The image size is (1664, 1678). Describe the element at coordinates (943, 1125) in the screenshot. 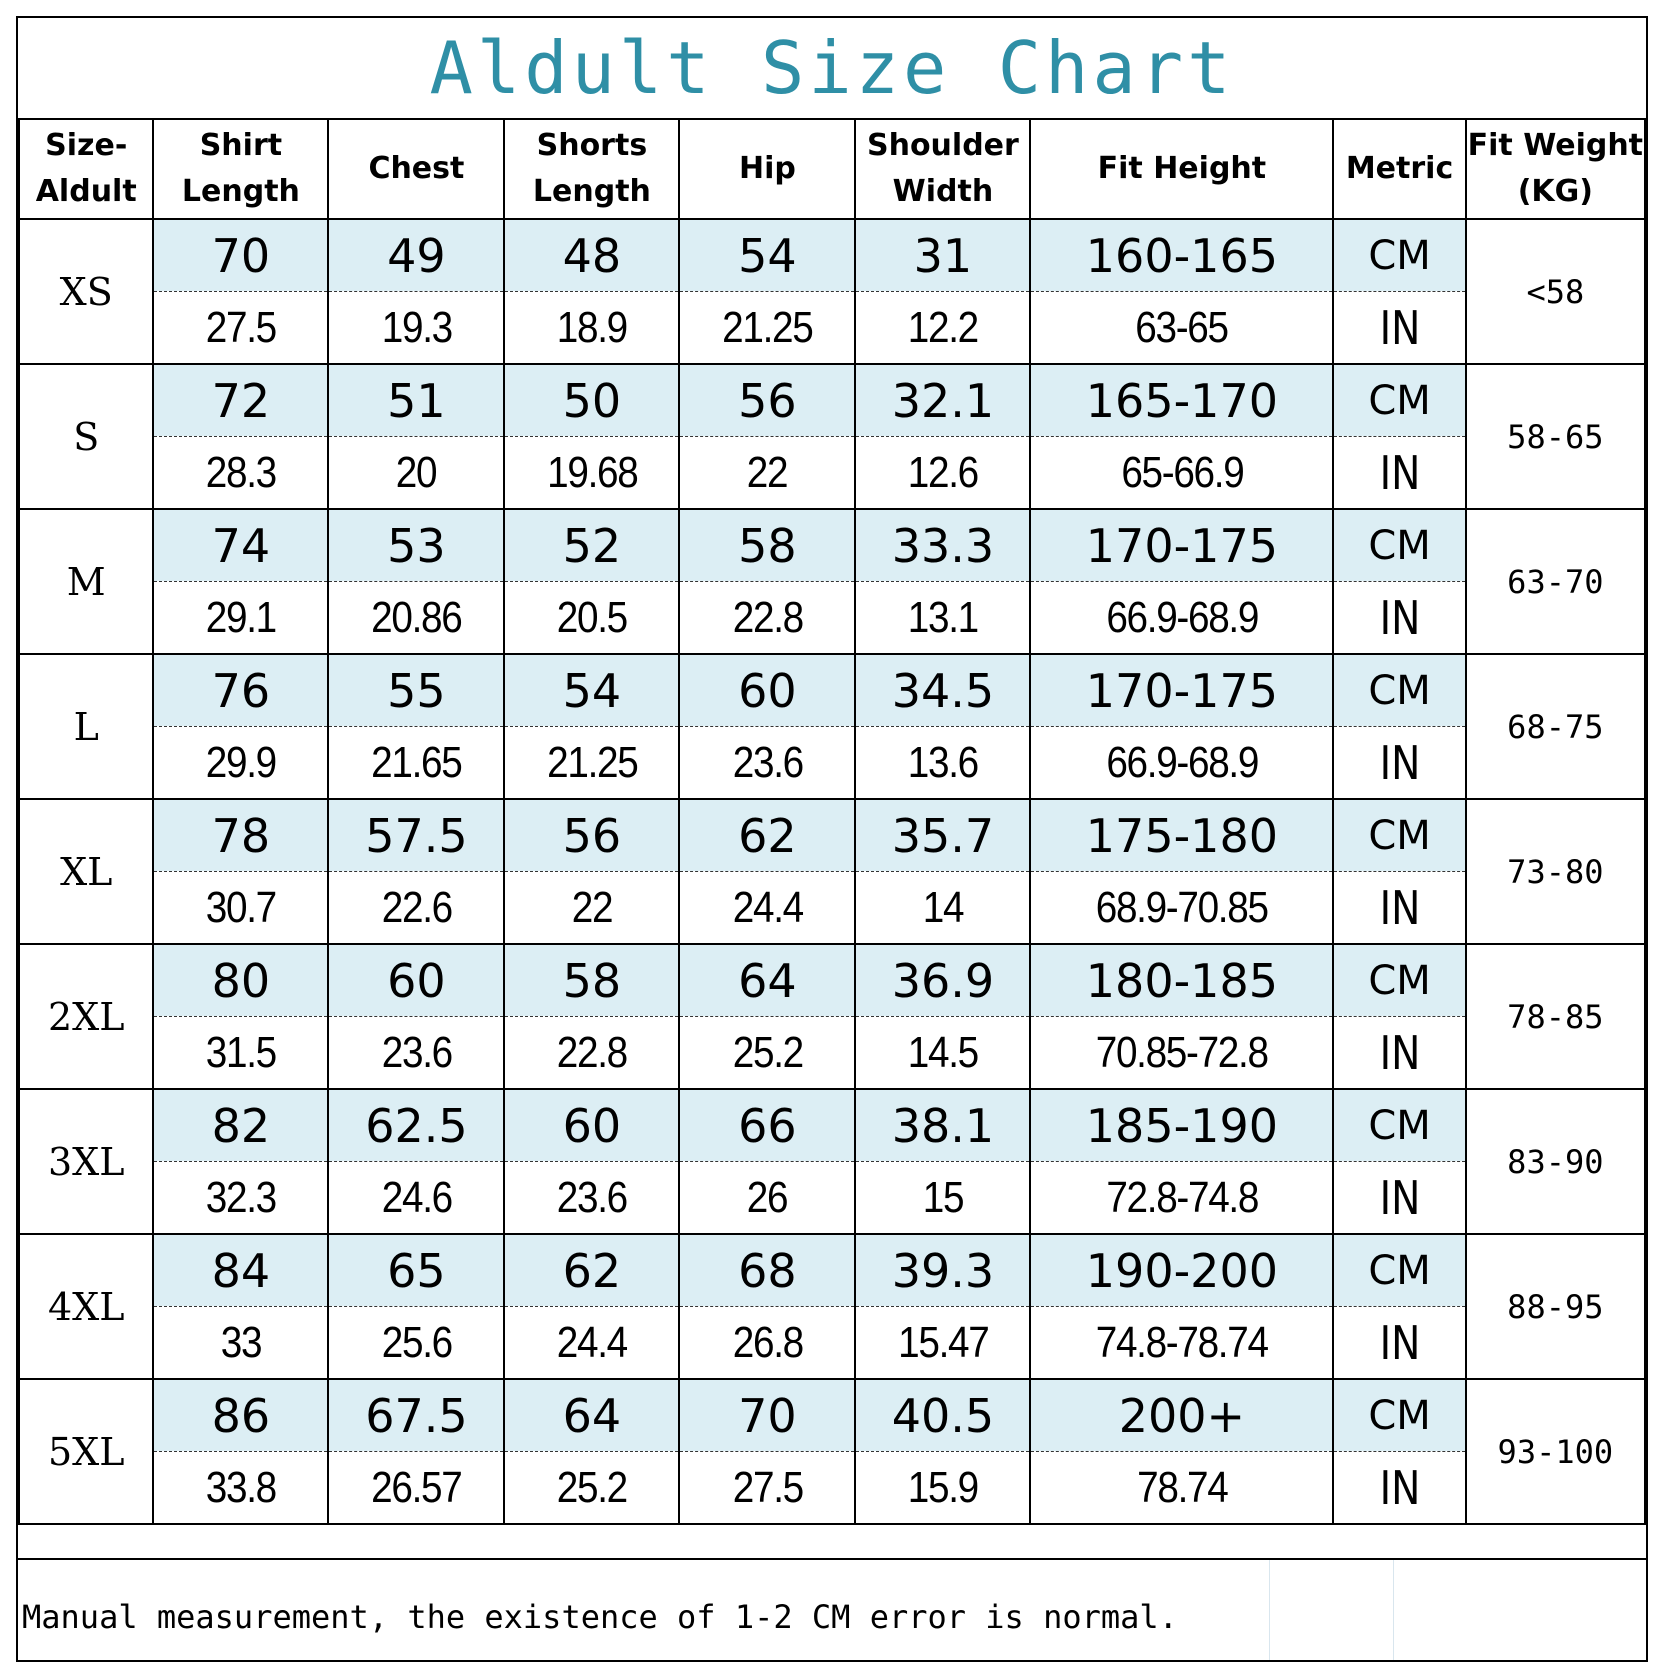

I see `cell-cm-shoulder-width: 38.1` at that location.